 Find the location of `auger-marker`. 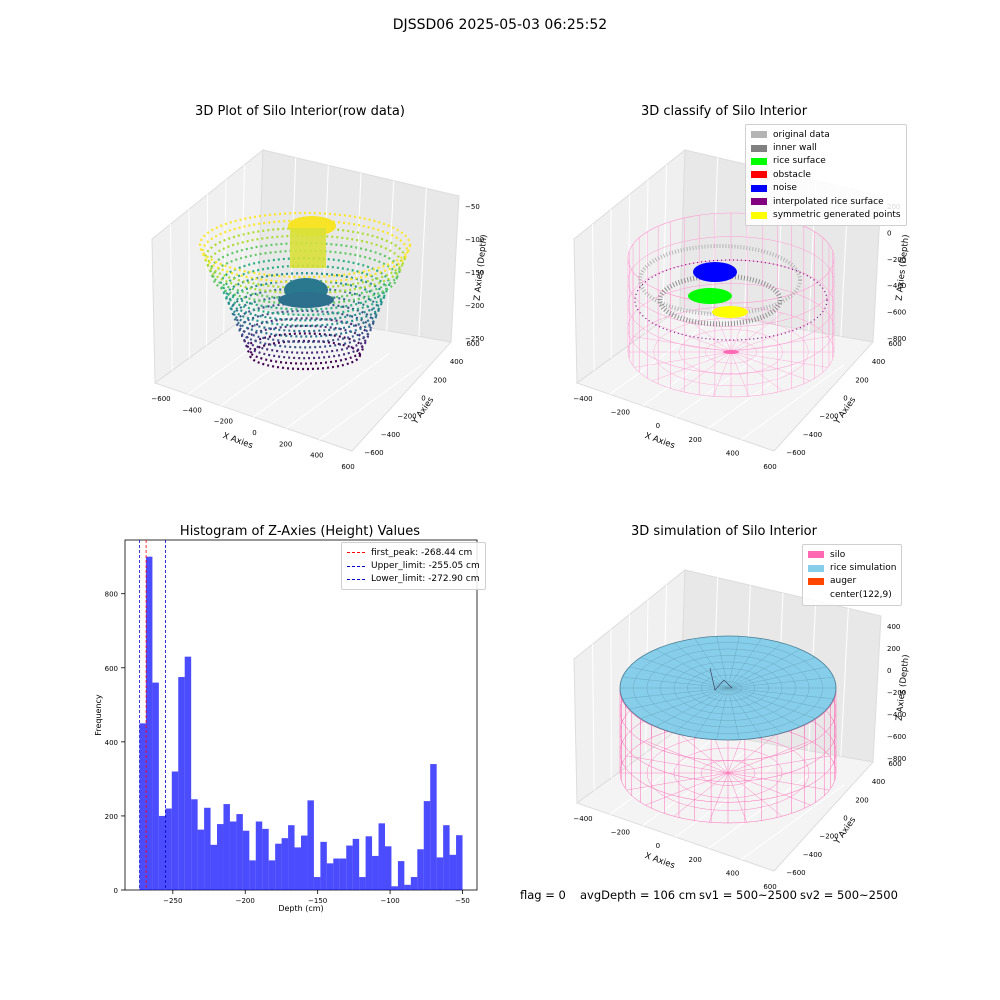

auger-marker is located at coordinates (721, 679).